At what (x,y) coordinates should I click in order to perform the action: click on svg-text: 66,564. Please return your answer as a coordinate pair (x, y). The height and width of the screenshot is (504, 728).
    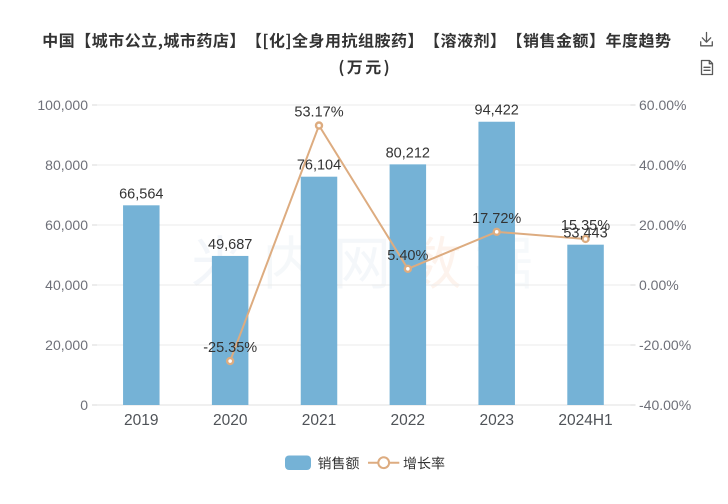
    Looking at the image, I should click on (141, 194).